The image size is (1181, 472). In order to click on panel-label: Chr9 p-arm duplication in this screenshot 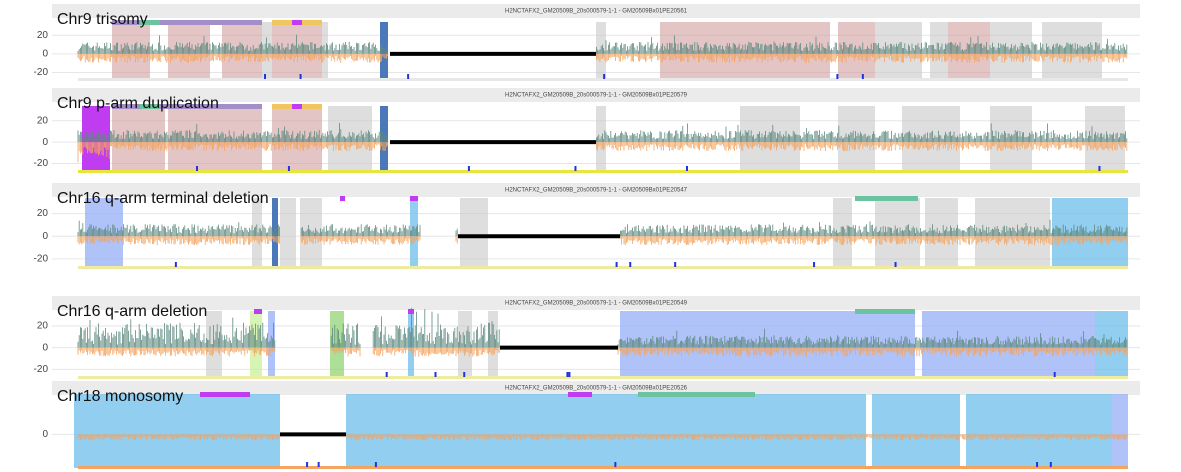, I will do `click(138, 103)`.